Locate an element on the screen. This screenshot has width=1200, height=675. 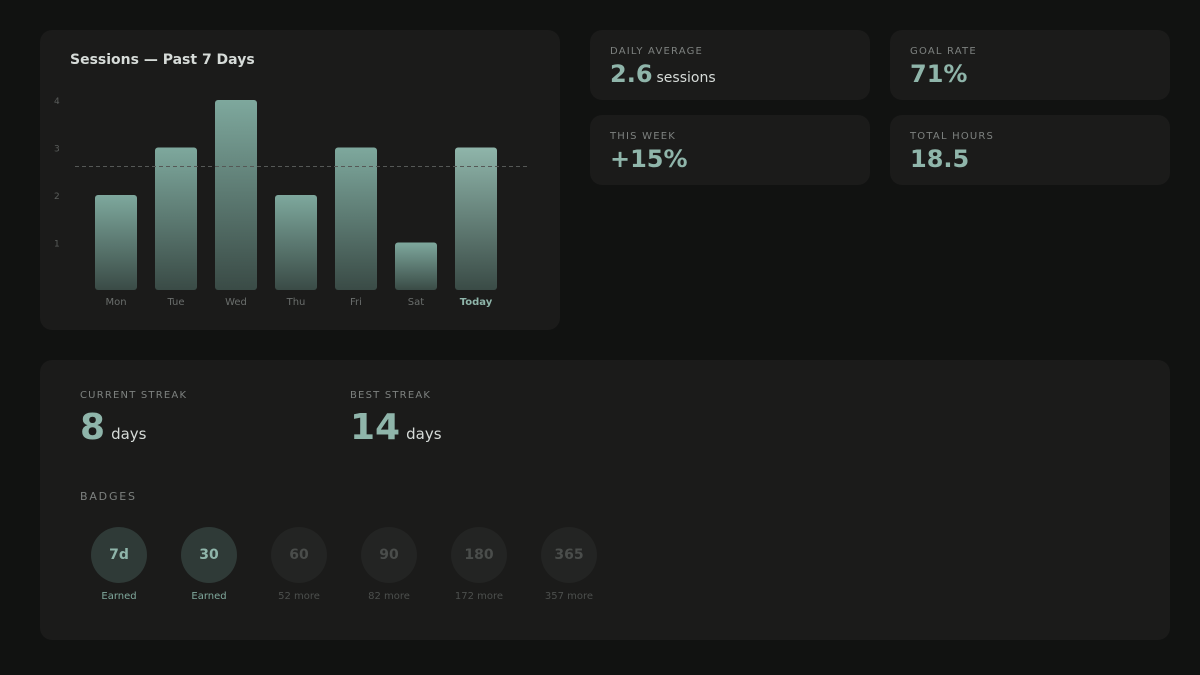
stat-number: 2.6 is located at coordinates (631, 74).